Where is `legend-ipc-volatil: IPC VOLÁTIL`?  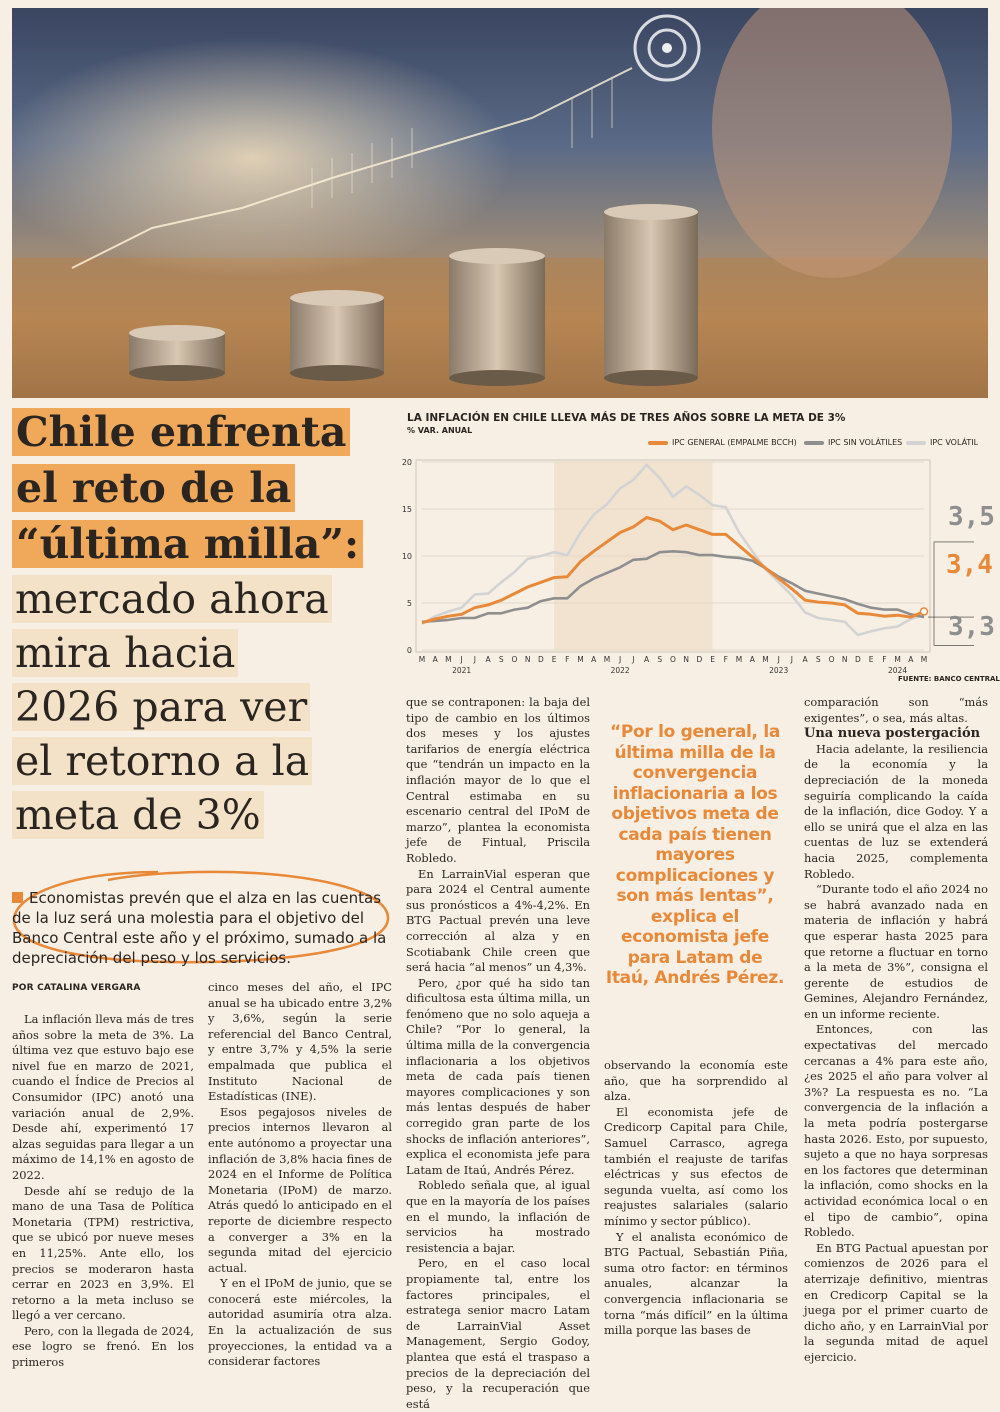 legend-ipc-volatil: IPC VOLÁTIL is located at coordinates (942, 442).